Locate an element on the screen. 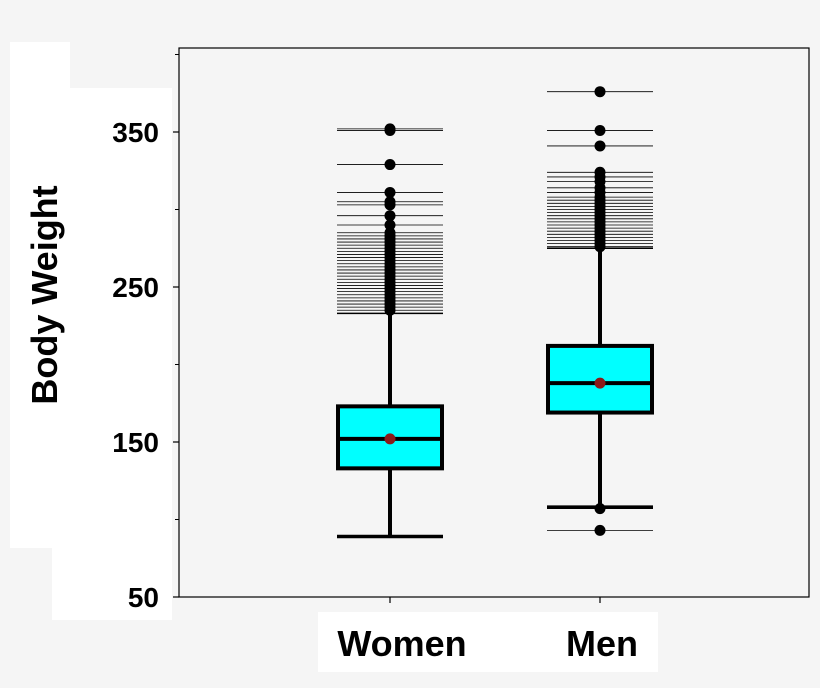  box-women is located at coordinates (390, 331).